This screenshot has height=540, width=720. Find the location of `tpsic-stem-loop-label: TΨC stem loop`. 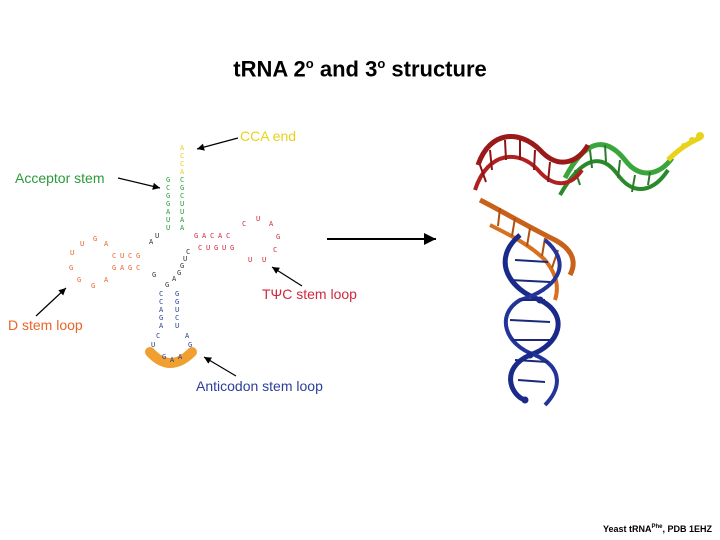

tpsic-stem-loop-label: TΨC stem loop is located at coordinates (309, 294).